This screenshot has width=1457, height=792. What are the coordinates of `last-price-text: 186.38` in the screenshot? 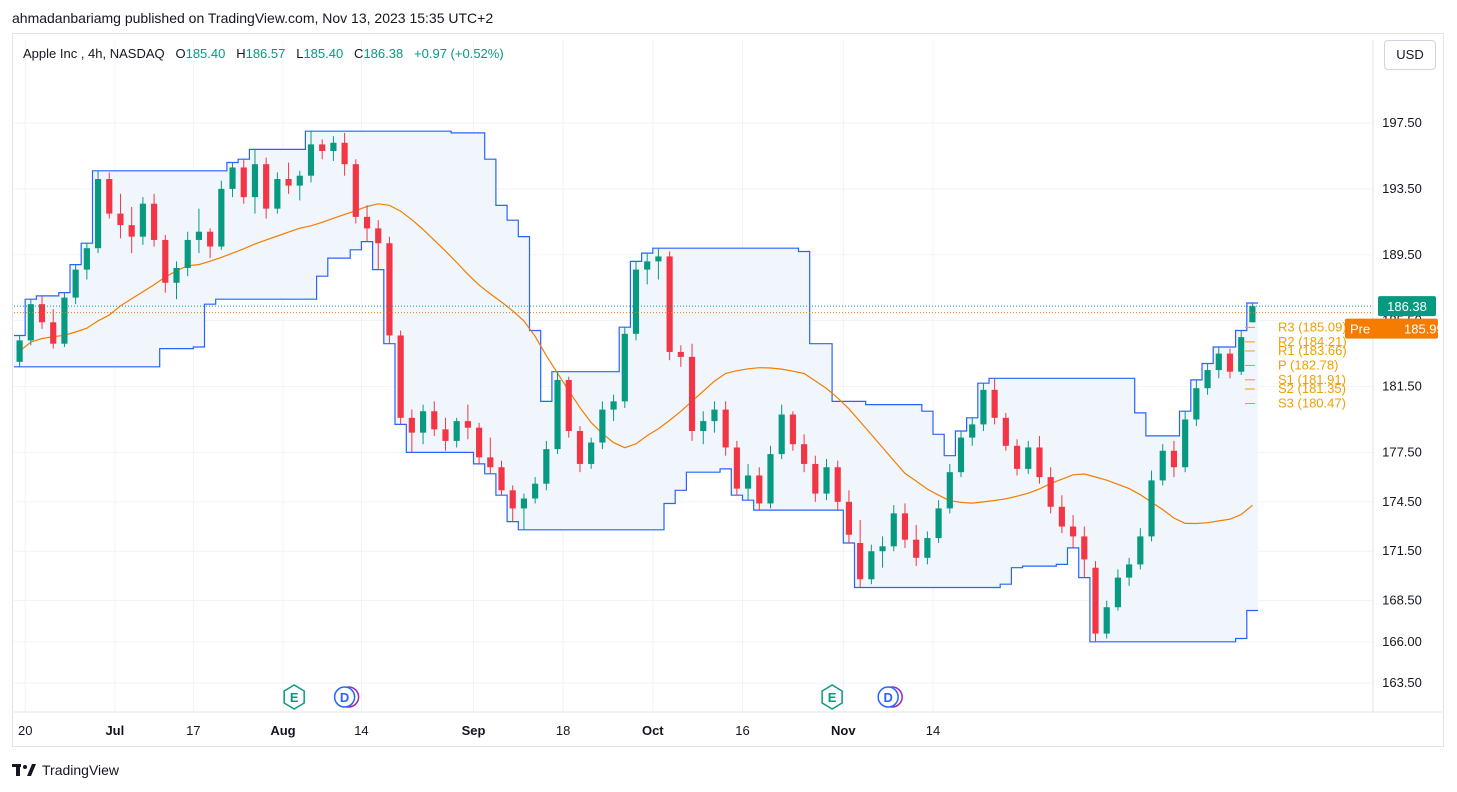 It's located at (1407, 306).